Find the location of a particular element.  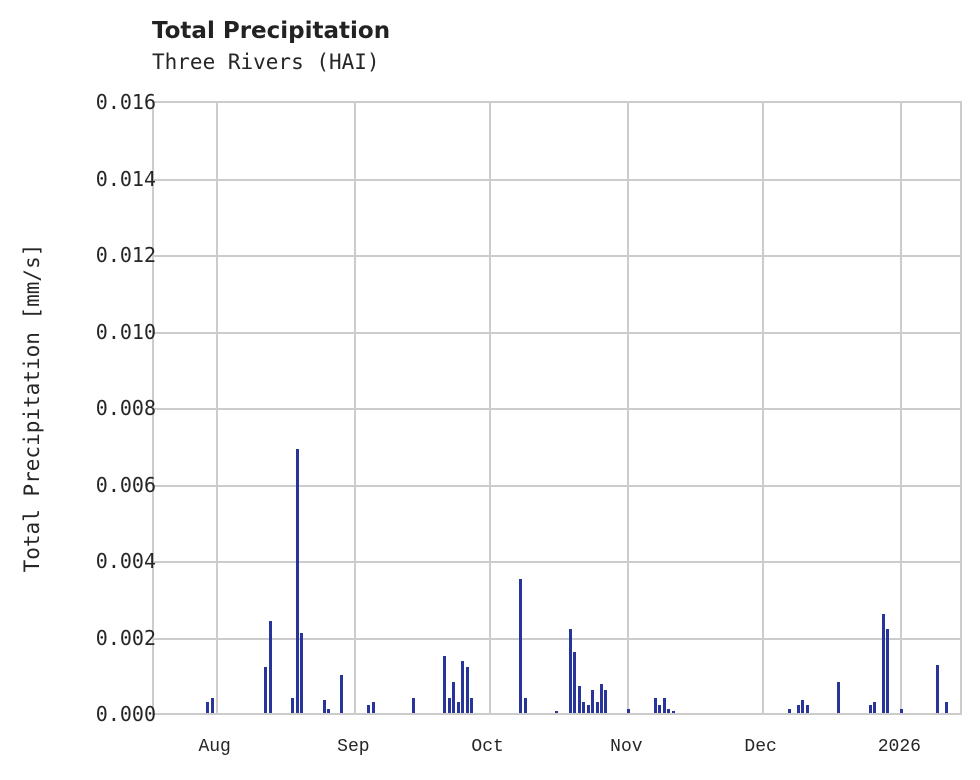

y-tick-label: 0.008 is located at coordinates (125, 408).